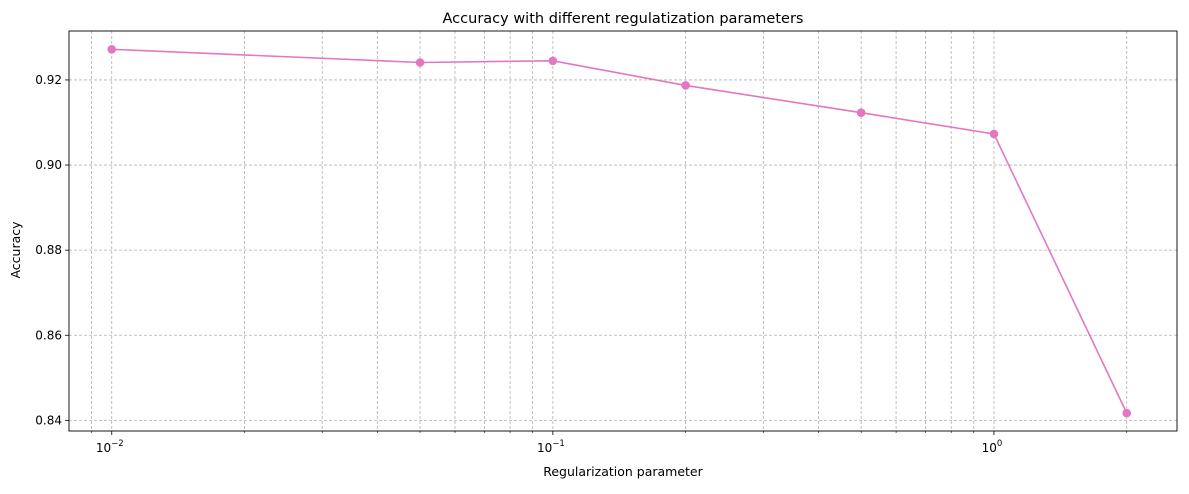 This screenshot has width=1189, height=494. Describe the element at coordinates (48, 335) in the screenshot. I see `y-tick-label: 0.86` at that location.